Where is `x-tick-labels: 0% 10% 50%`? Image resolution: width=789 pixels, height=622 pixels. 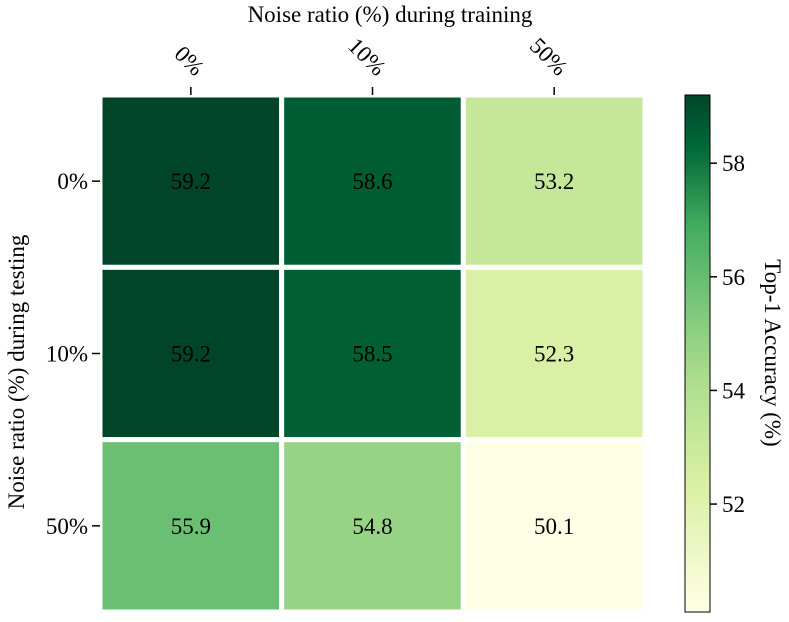 x-tick-labels: 0% 10% 50% is located at coordinates (371, 64).